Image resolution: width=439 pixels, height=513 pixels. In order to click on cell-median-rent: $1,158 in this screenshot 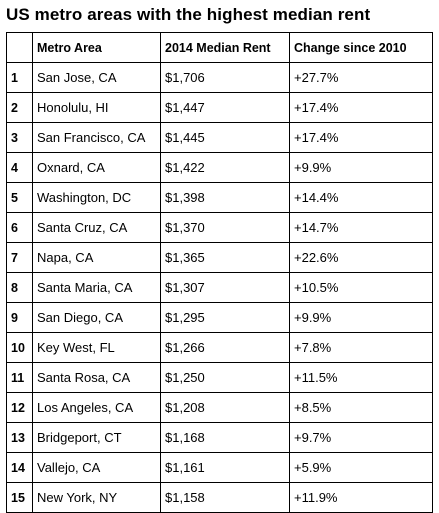, I will do `click(225, 497)`.